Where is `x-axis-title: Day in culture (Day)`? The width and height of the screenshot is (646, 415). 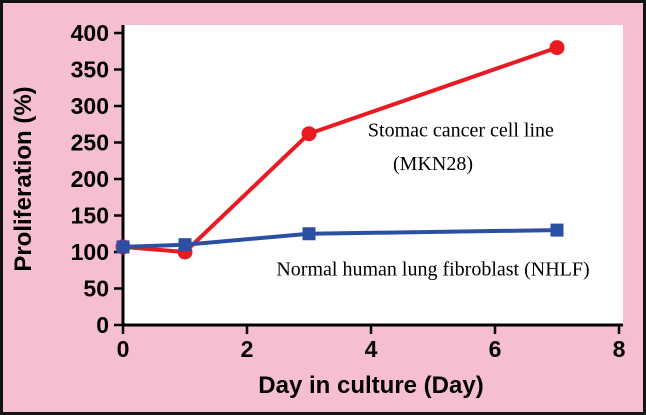
x-axis-title: Day in culture (Day) is located at coordinates (370, 385).